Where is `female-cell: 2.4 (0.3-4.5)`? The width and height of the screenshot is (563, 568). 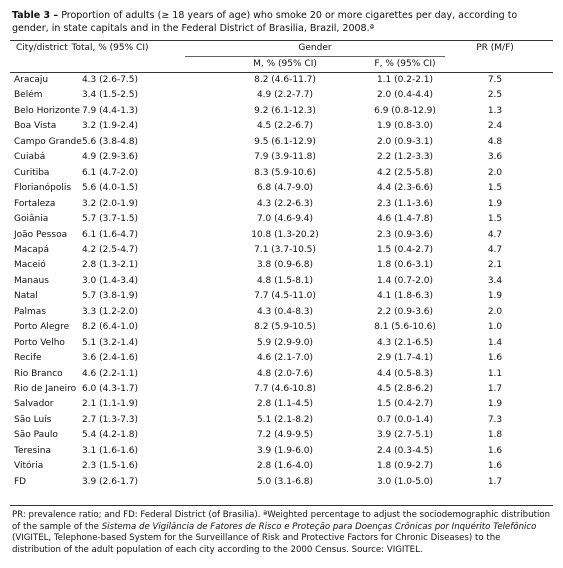
female-cell: 2.4 (0.3-4.5) is located at coordinates (405, 450).